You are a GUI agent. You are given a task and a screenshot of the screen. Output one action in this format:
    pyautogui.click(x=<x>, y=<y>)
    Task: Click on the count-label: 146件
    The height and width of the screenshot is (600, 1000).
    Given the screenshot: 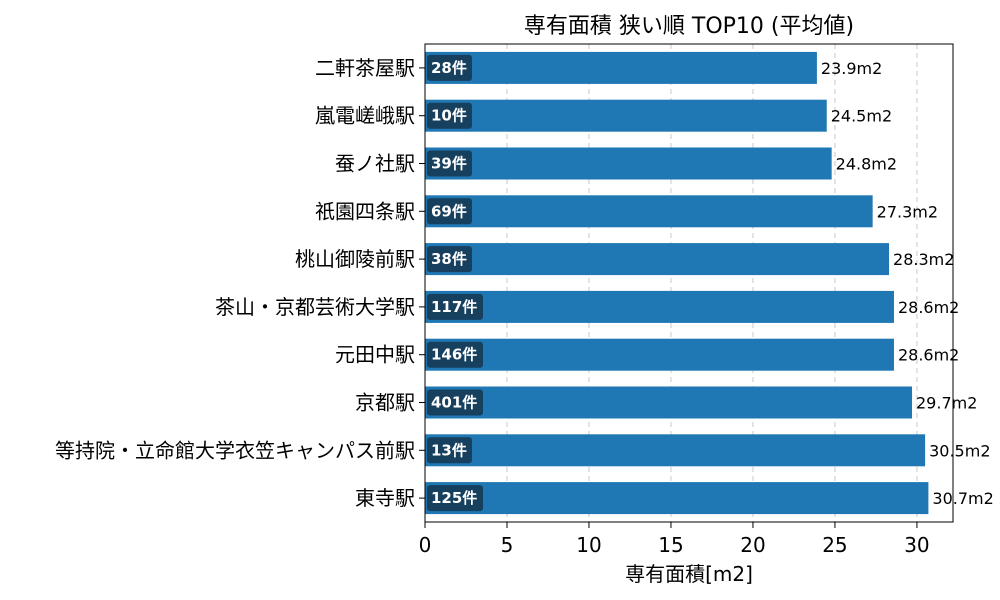 What is the action you would take?
    pyautogui.click(x=454, y=355)
    